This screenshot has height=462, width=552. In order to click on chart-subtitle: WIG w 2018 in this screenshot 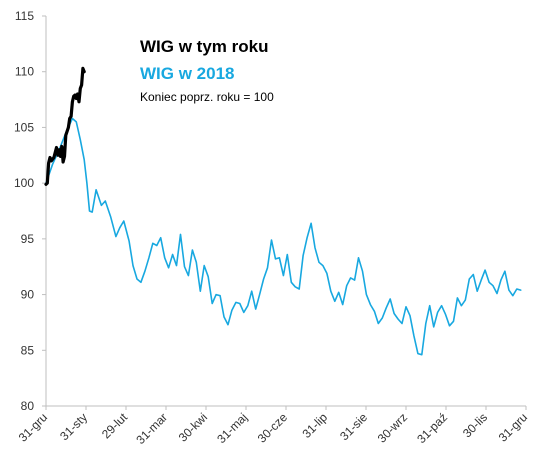, I will do `click(187, 73)`.